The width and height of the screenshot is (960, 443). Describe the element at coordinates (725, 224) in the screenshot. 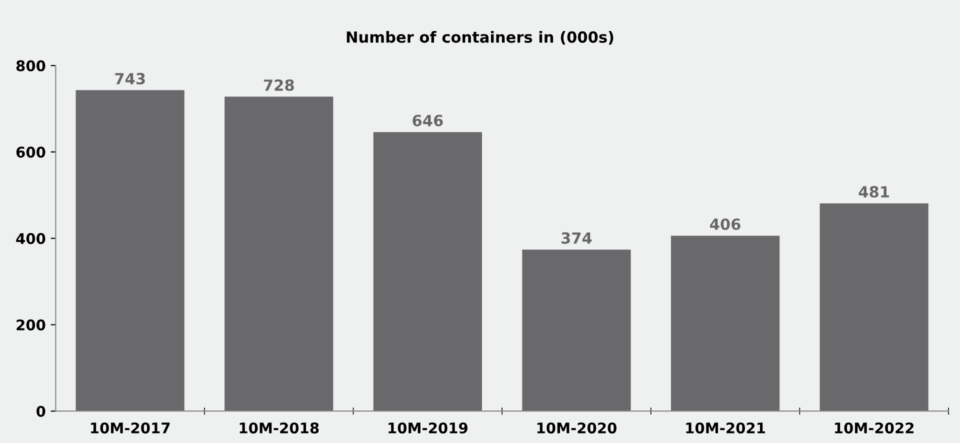

I see `data-label: 406` at that location.